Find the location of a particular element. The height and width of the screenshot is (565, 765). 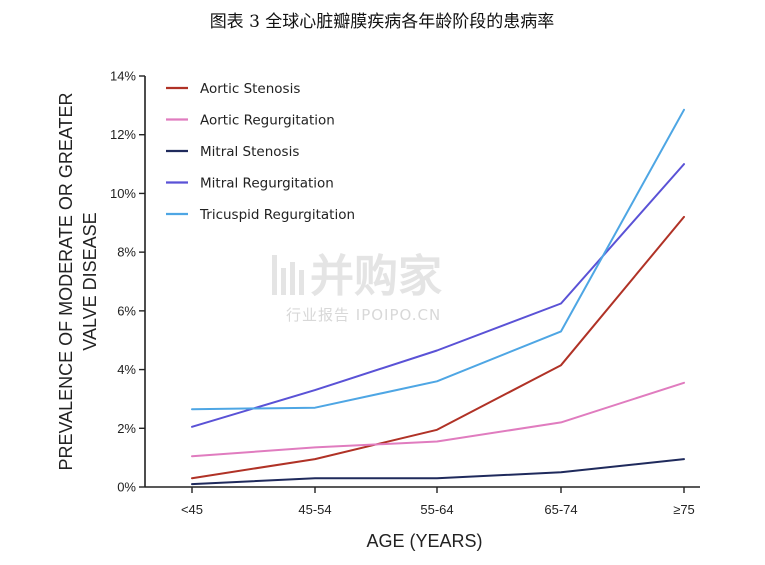

watermark-sub-text: 行业报告 IPOIPO.CN is located at coordinates (363, 315).